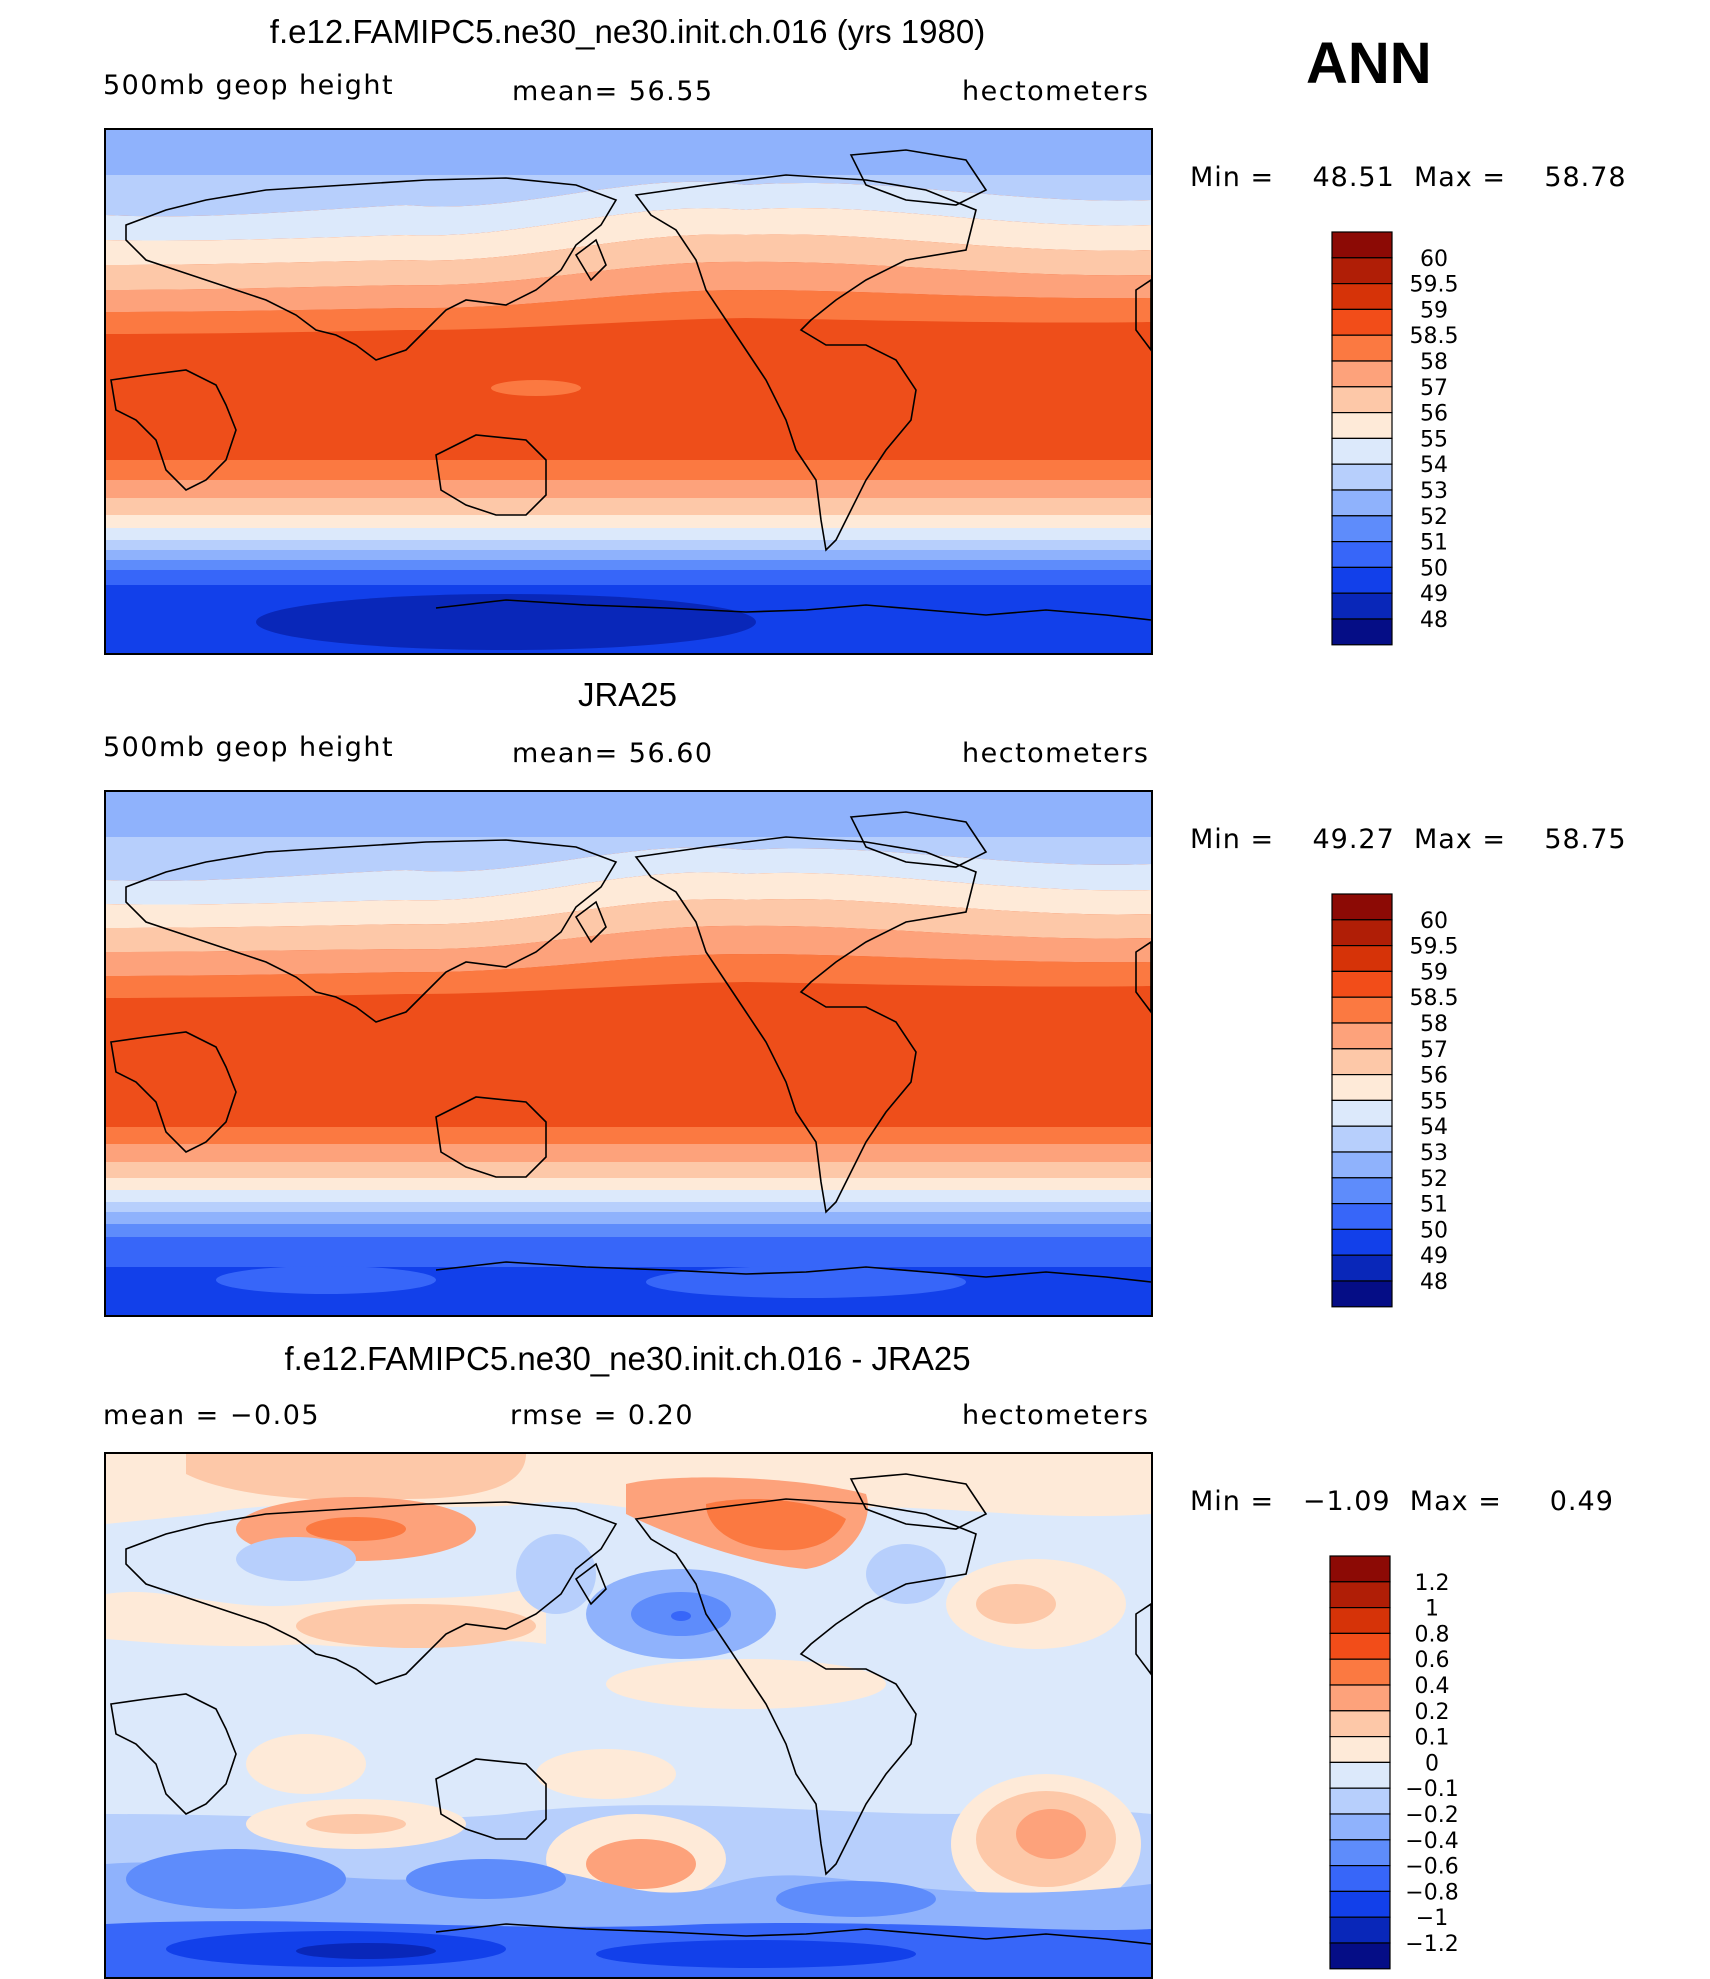 The width and height of the screenshot is (1710, 1979). Describe the element at coordinates (1432, 1634) in the screenshot. I see `colorbar-label: 0.8` at that location.